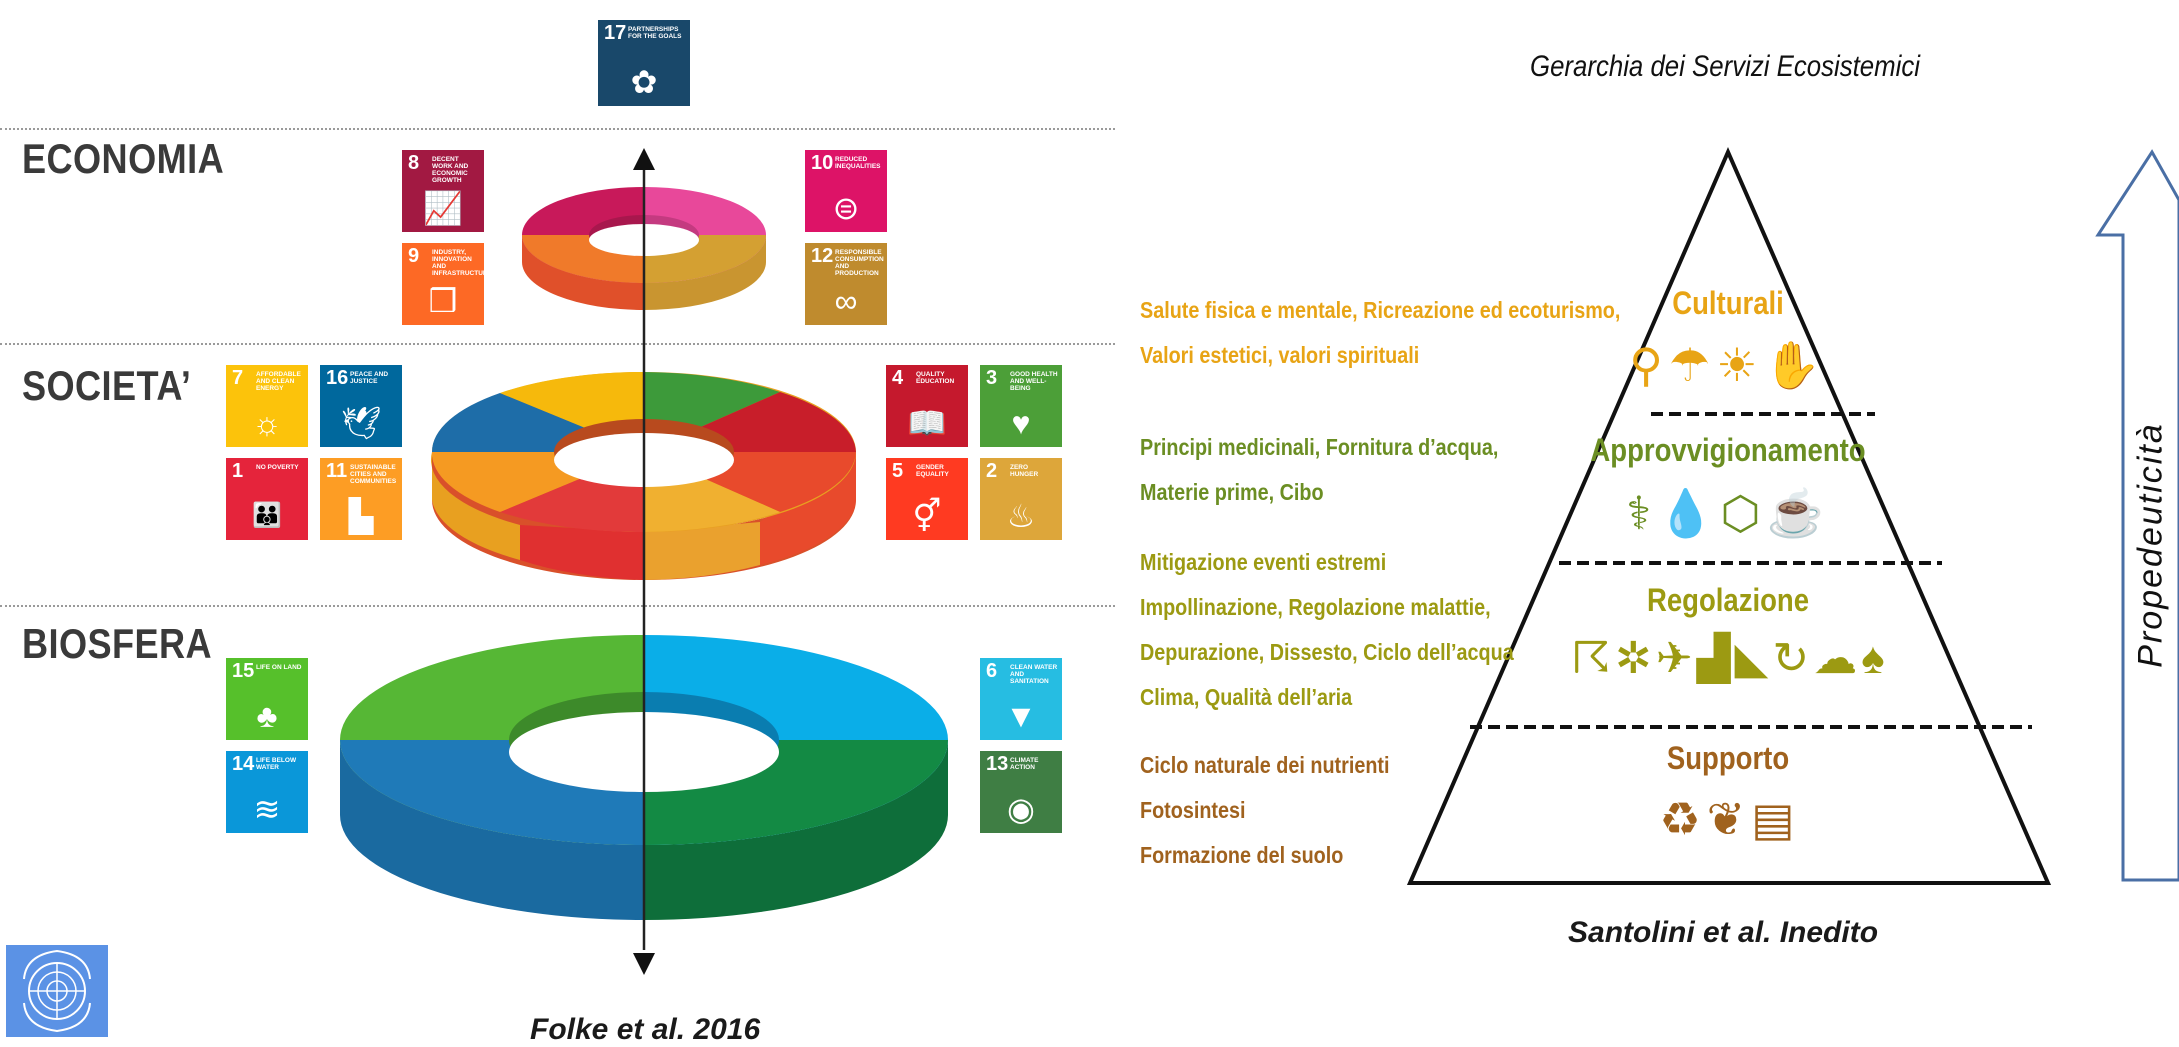  I want to click on eye-globe-icon: ◉, so click(1021, 809).